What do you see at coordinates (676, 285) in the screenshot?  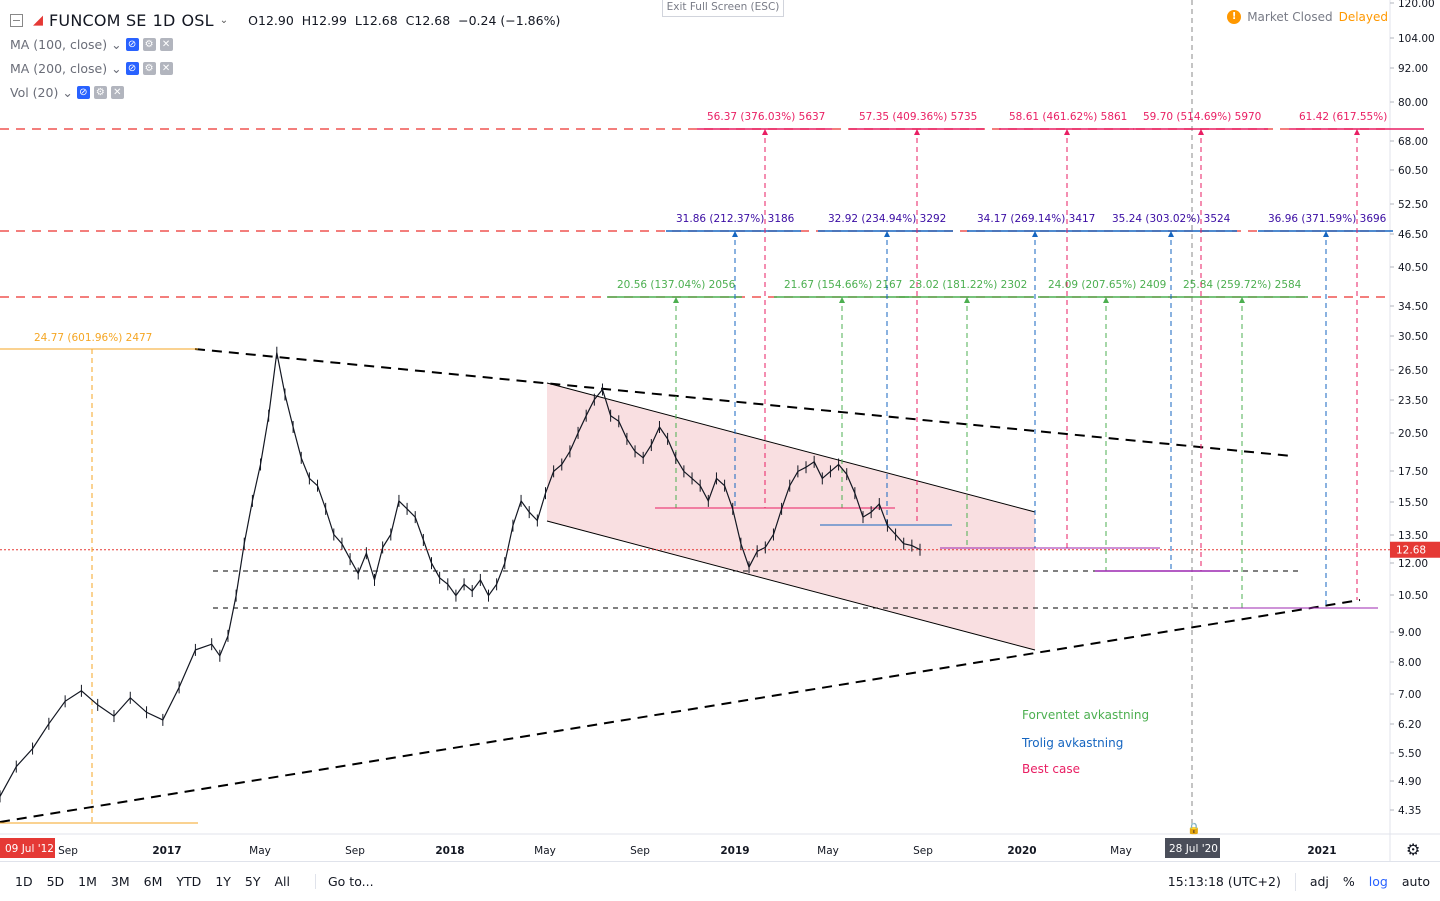 I see `target-label: 20.56 (137.04%) 2056` at bounding box center [676, 285].